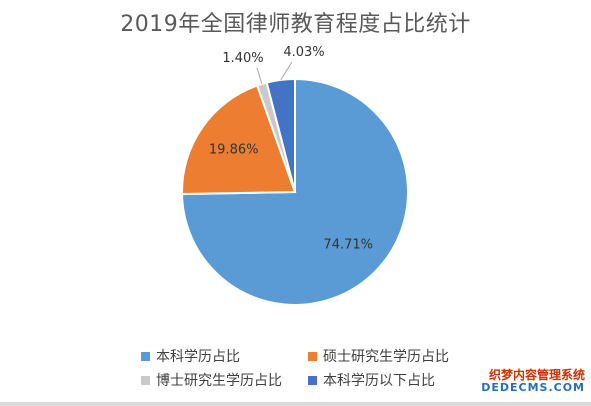 The width and height of the screenshot is (591, 406). I want to click on legend-item-master: 硕士研究生学历占比, so click(378, 356).